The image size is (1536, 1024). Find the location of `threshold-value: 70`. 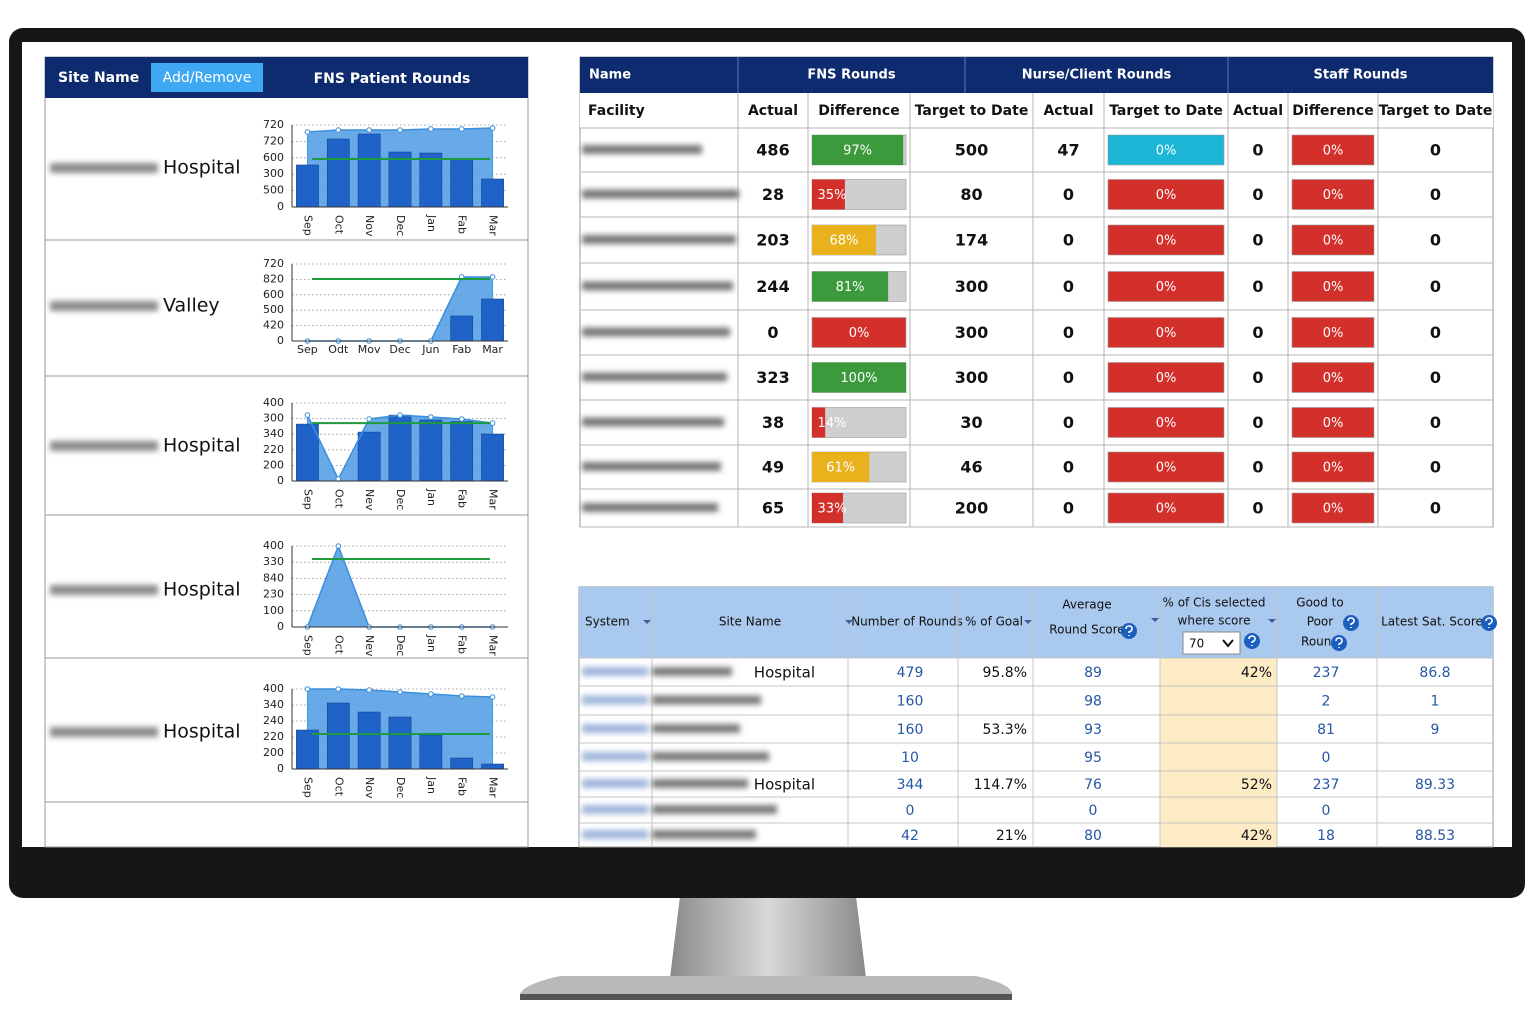

threshold-value: 70 is located at coordinates (1196, 644).